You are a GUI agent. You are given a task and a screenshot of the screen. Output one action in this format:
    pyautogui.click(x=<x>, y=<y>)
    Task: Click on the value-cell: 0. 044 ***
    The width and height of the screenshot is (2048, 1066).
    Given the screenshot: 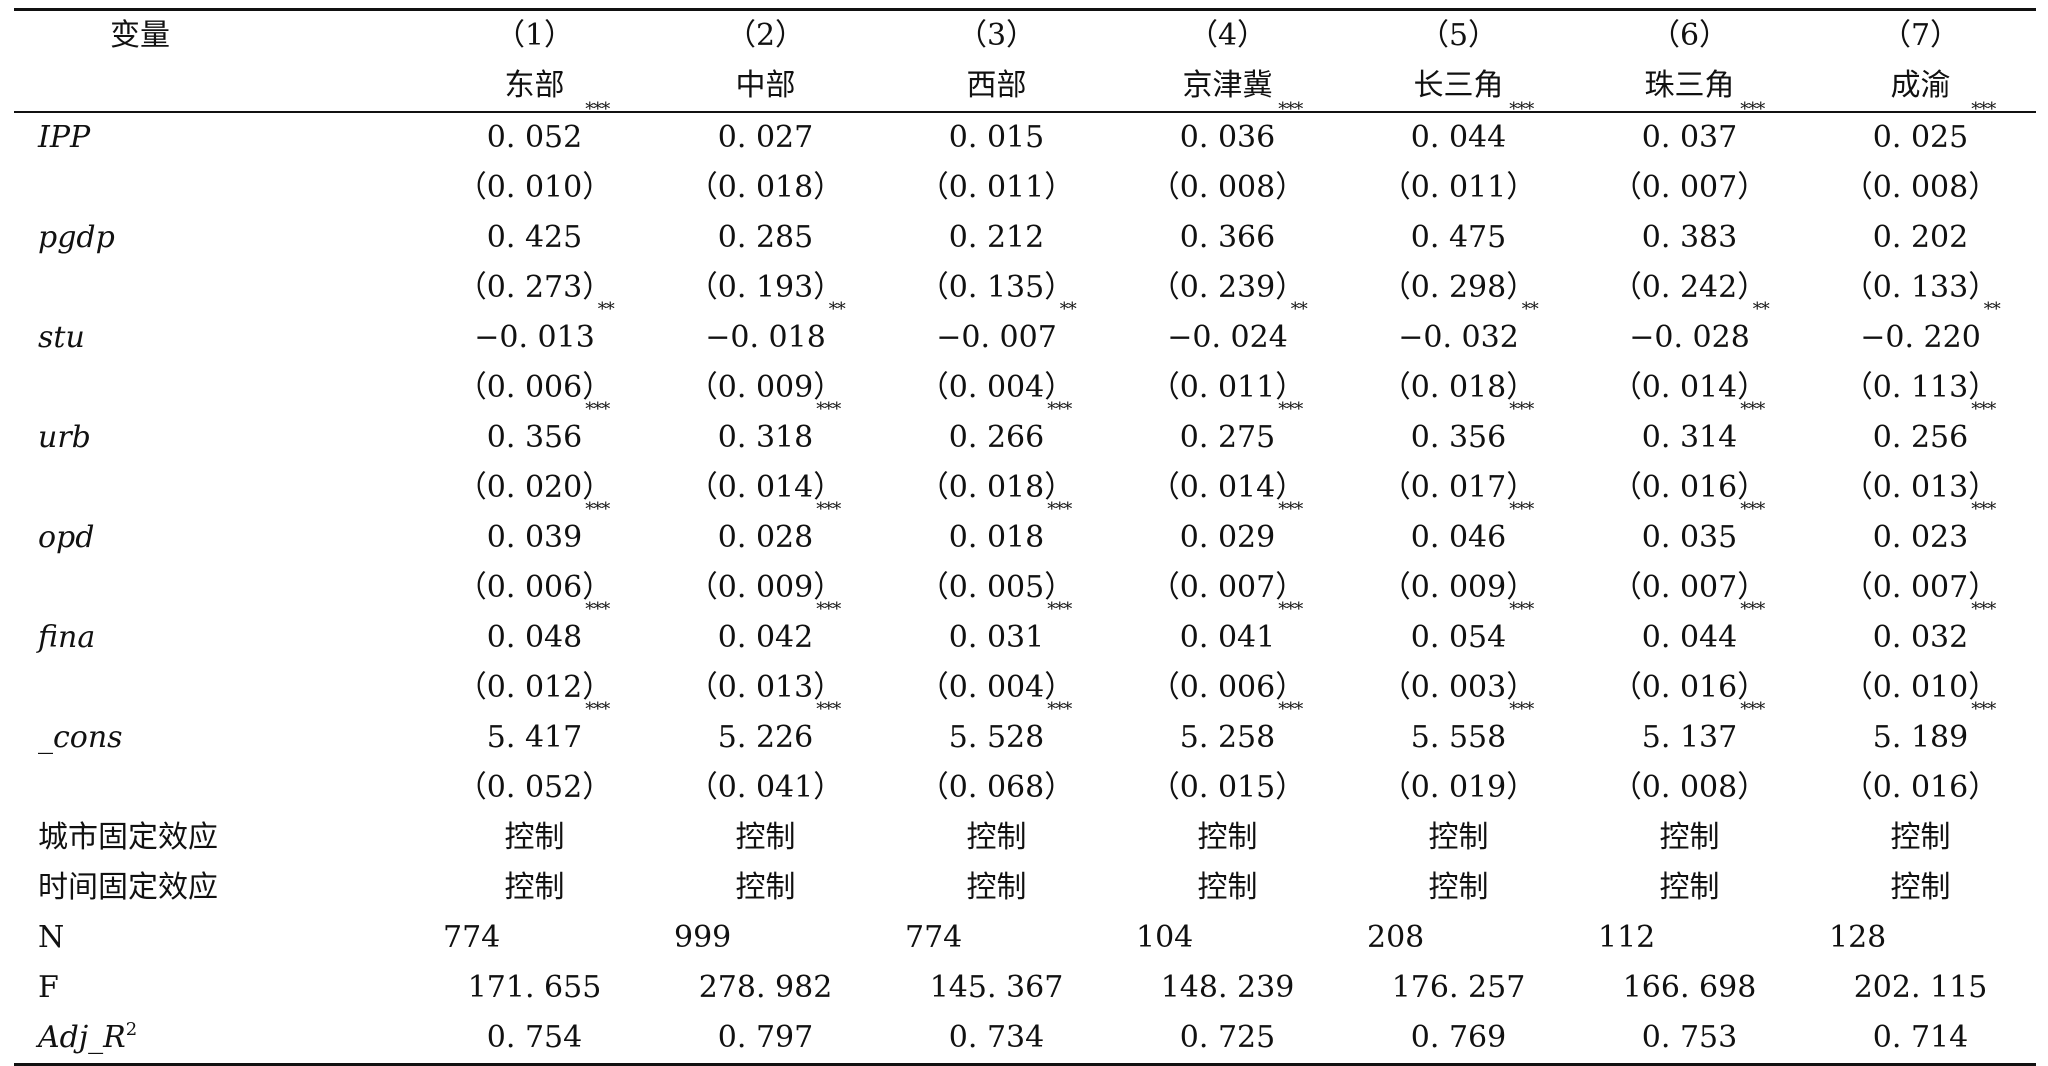 What is the action you would take?
    pyautogui.click(x=1689, y=632)
    